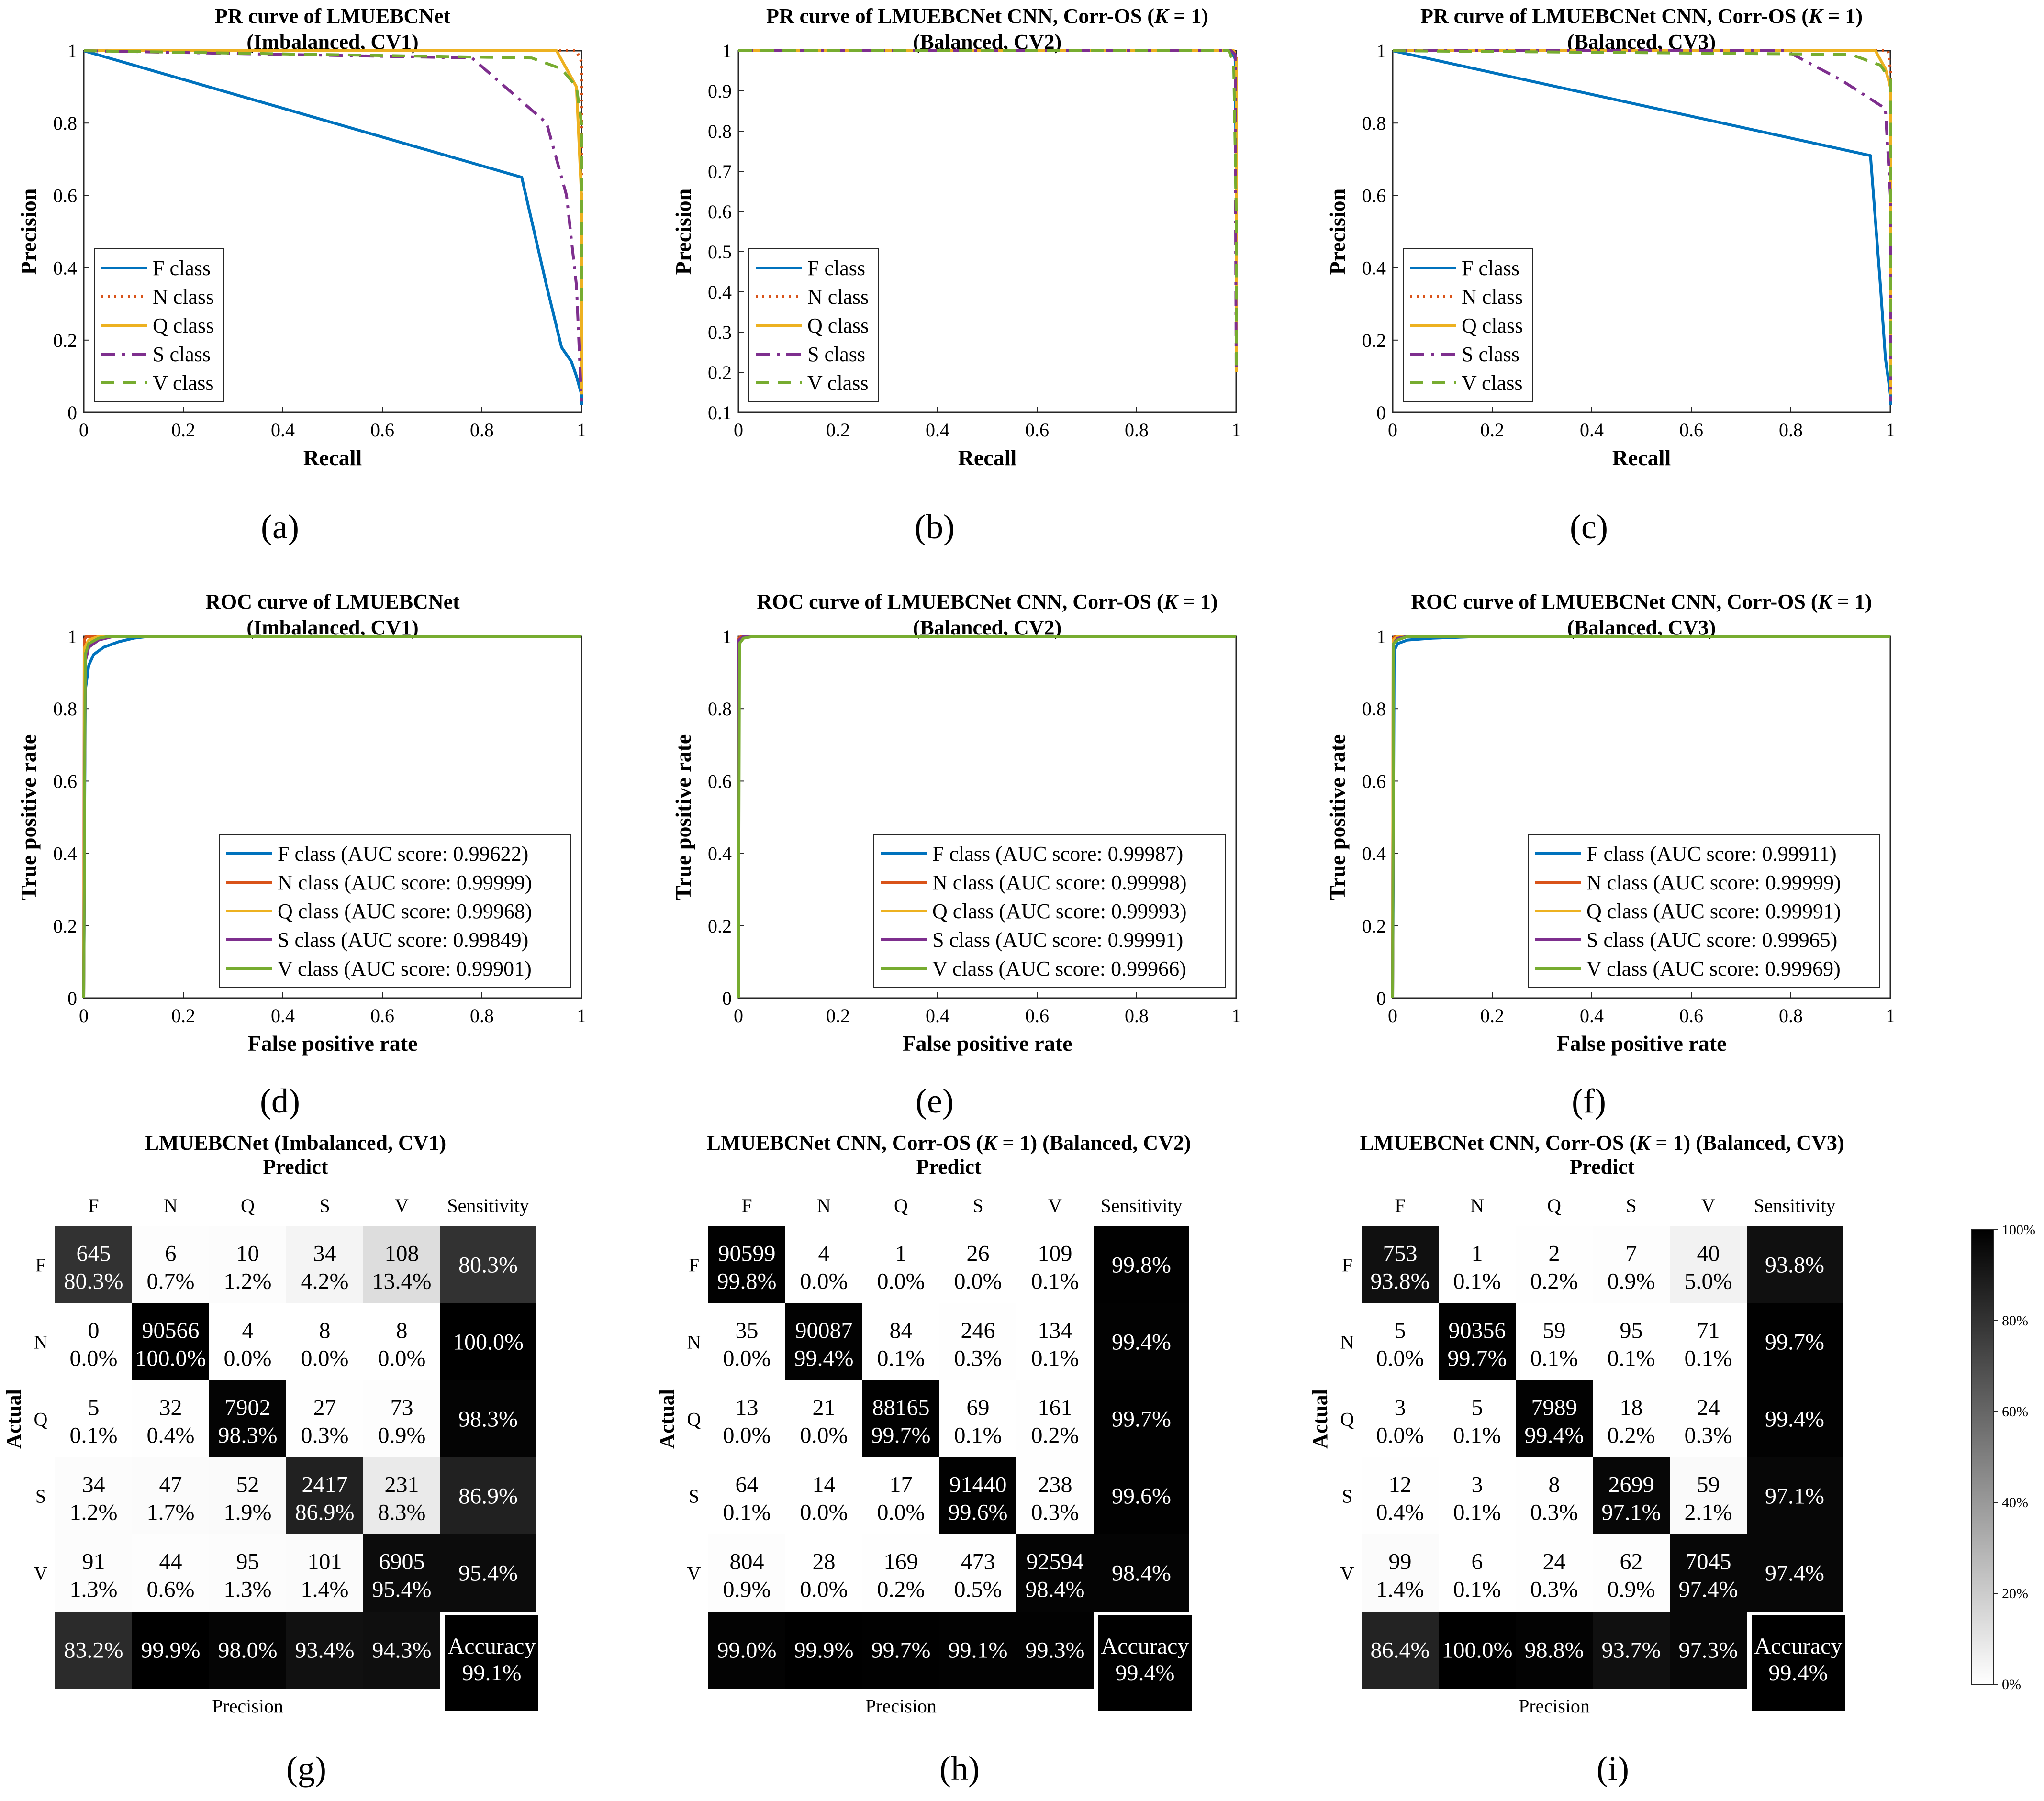  I want to click on panel-caption: (b), so click(935, 527).